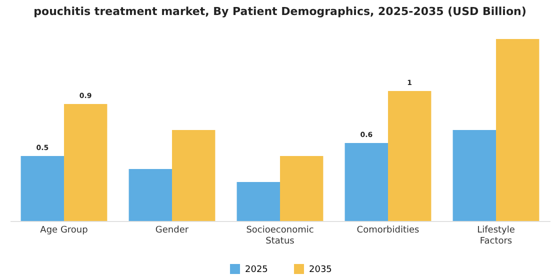  What do you see at coordinates (496, 236) in the screenshot?
I see `x-tick-label: Lifestyle Factors` at bounding box center [496, 236].